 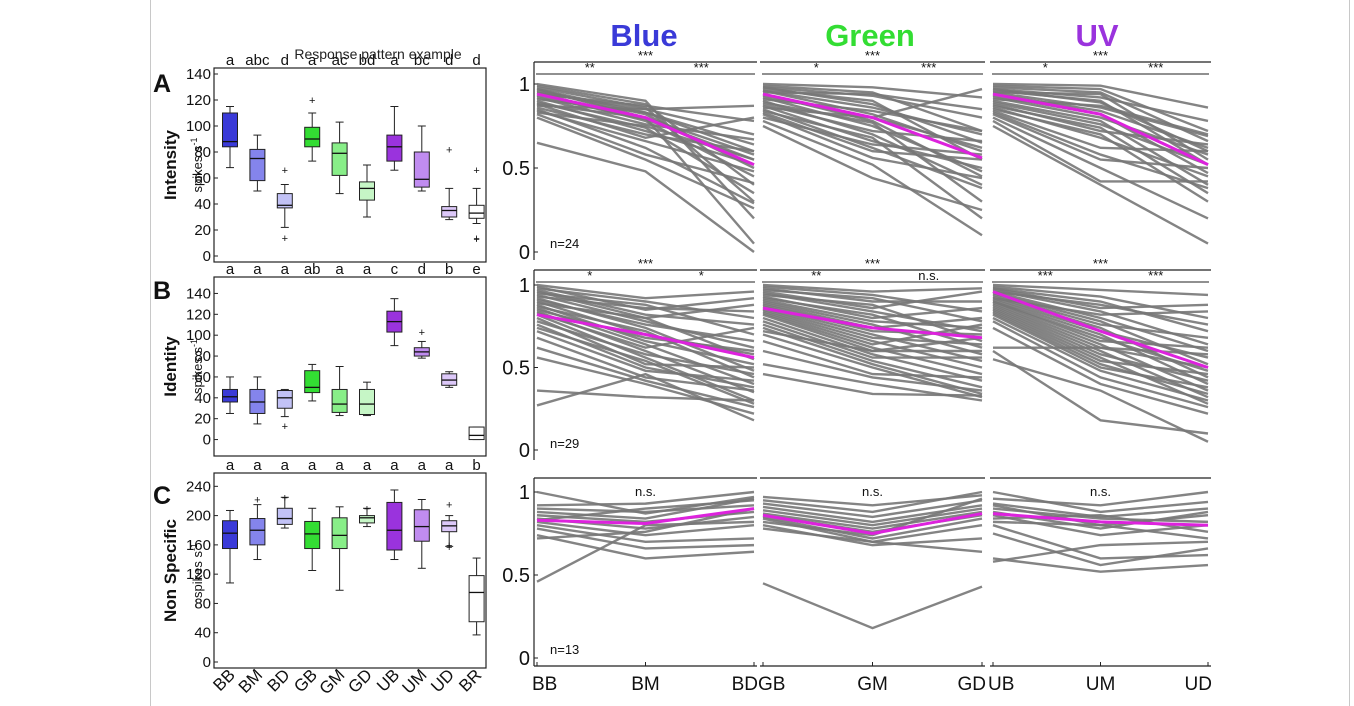 I want to click on box-BR, so click(x=476, y=433).